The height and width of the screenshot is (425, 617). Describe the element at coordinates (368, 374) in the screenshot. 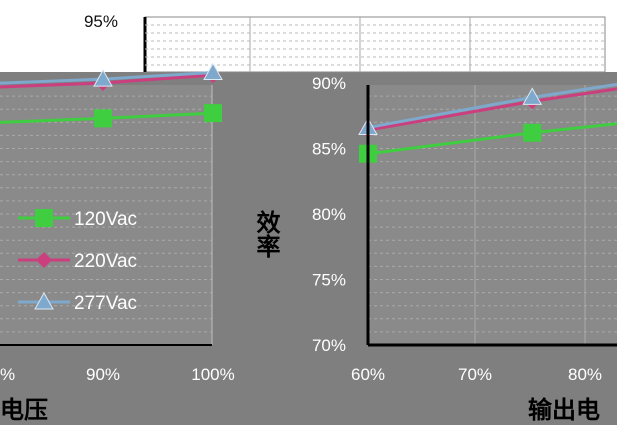

I see `x-tick-label: 60%` at that location.